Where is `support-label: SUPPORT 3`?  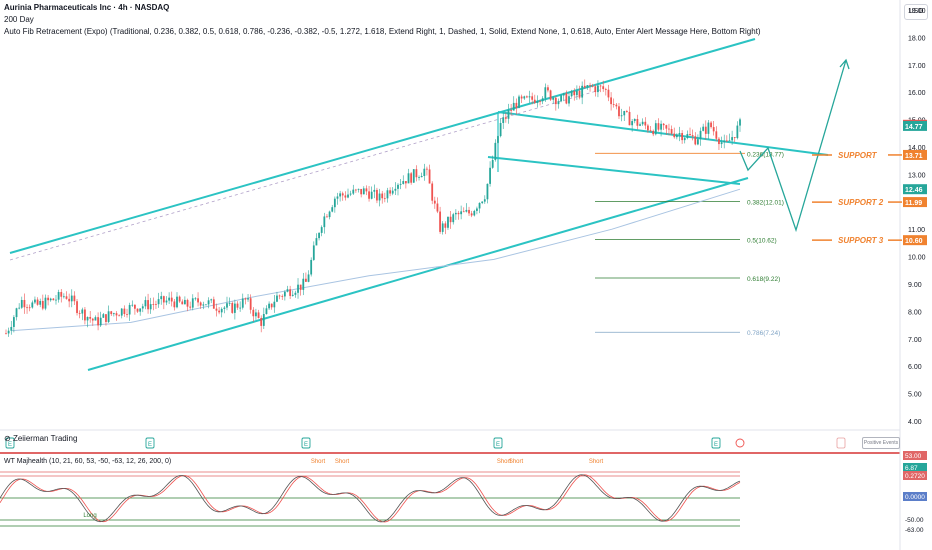 support-label: SUPPORT 3 is located at coordinates (861, 240).